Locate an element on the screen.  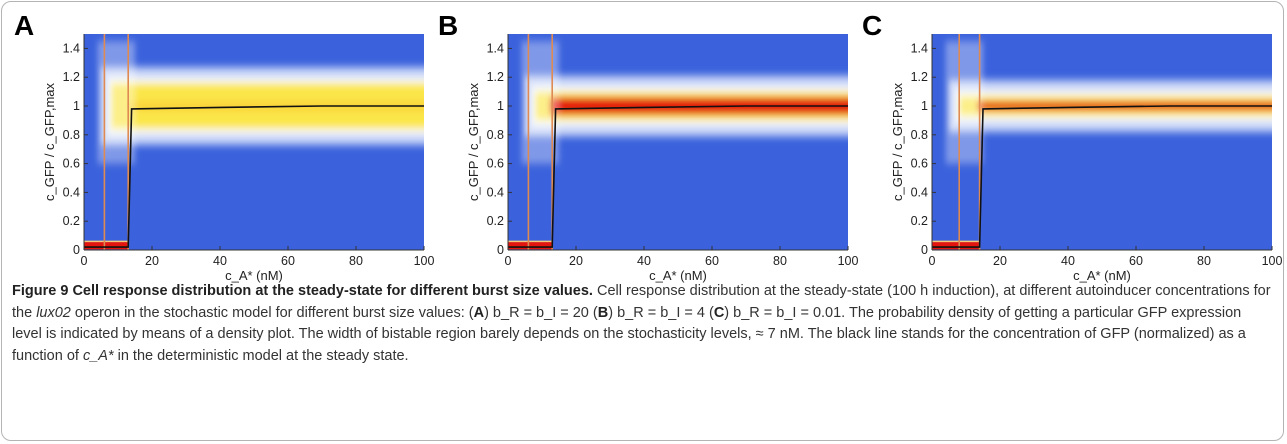
ref-b: B is located at coordinates (603, 312).